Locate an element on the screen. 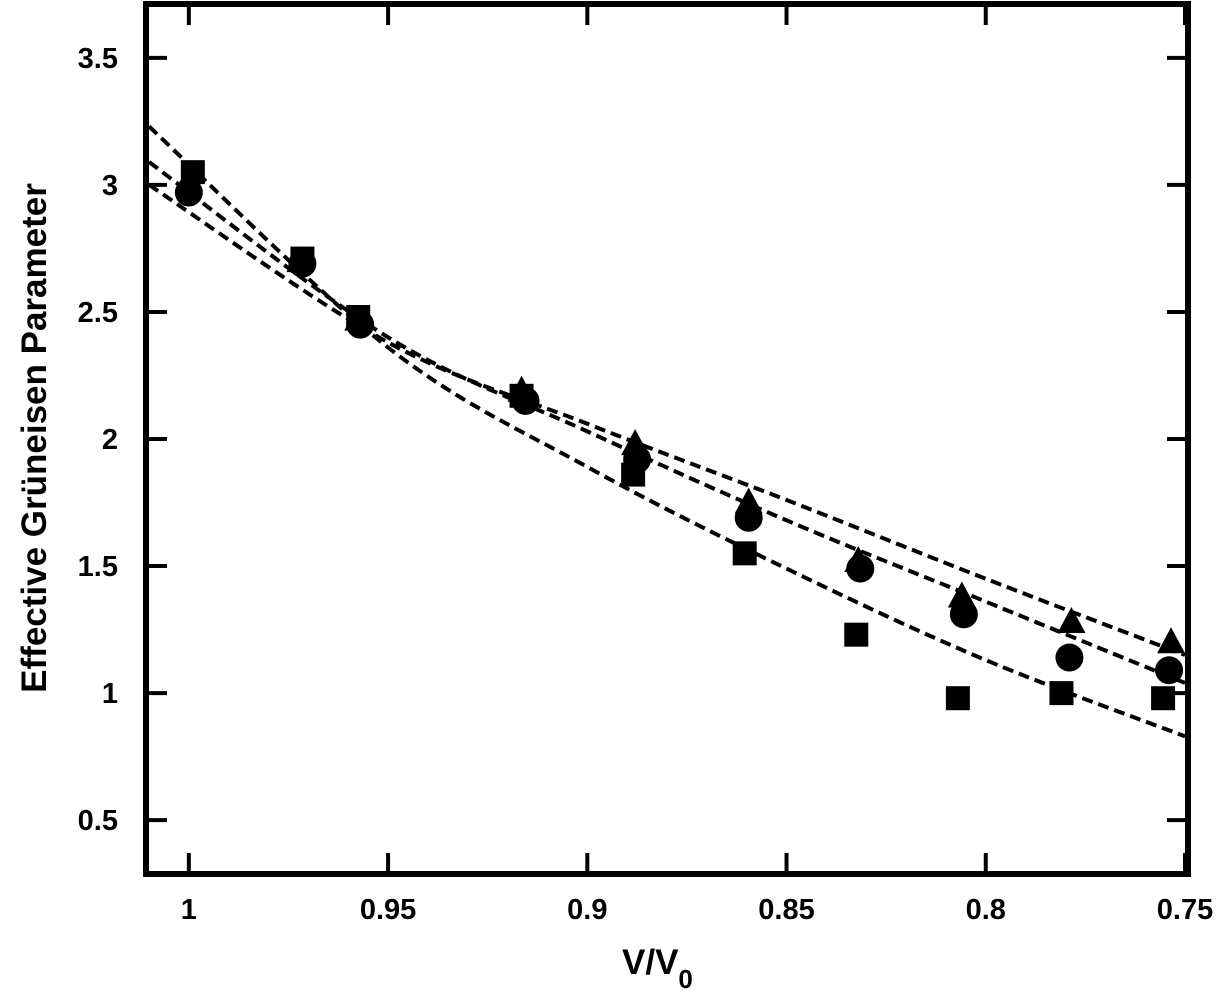 The width and height of the screenshot is (1219, 1000). y-tick-label: 1.5 is located at coordinates (98, 567).